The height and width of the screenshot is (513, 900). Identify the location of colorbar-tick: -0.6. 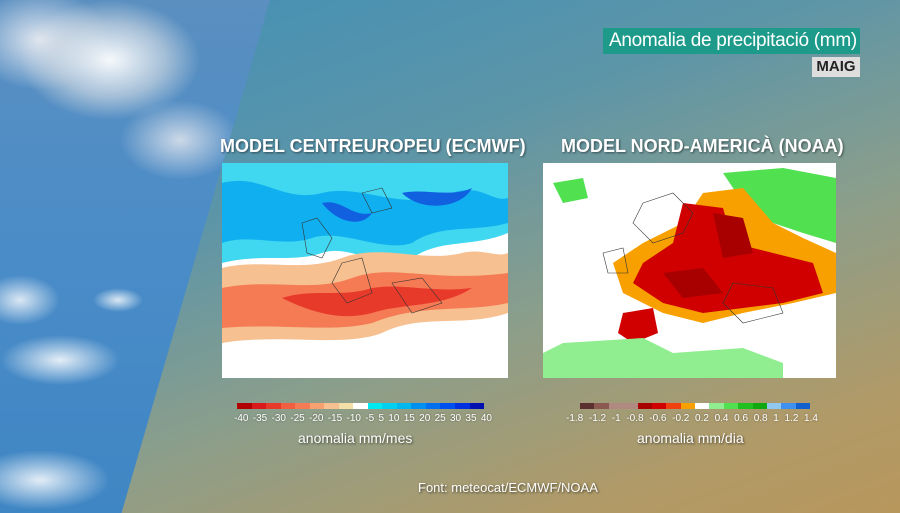
(658, 418).